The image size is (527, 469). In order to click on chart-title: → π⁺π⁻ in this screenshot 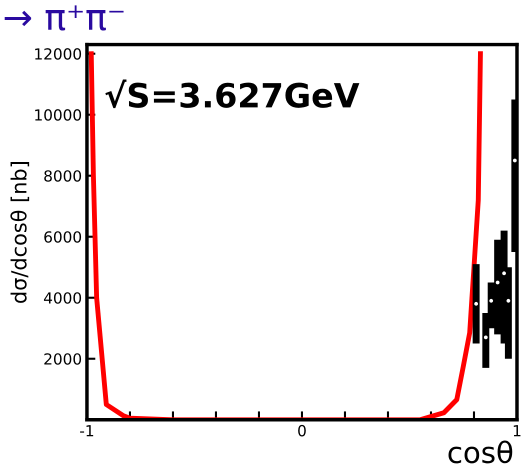, I will do `click(64, 17)`.